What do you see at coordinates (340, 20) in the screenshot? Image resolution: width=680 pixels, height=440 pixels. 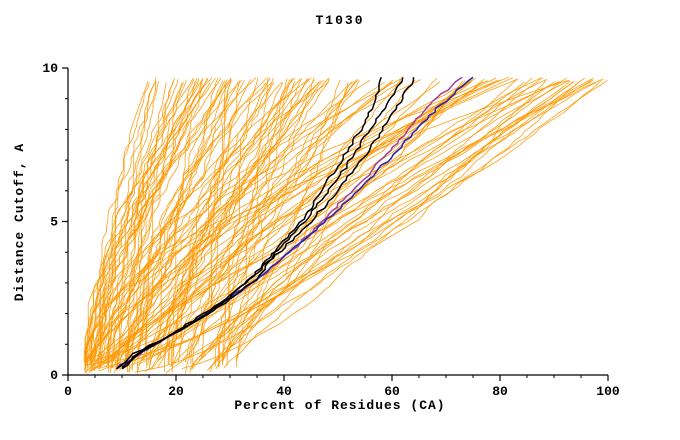 I see `chart-title: T1030` at bounding box center [340, 20].